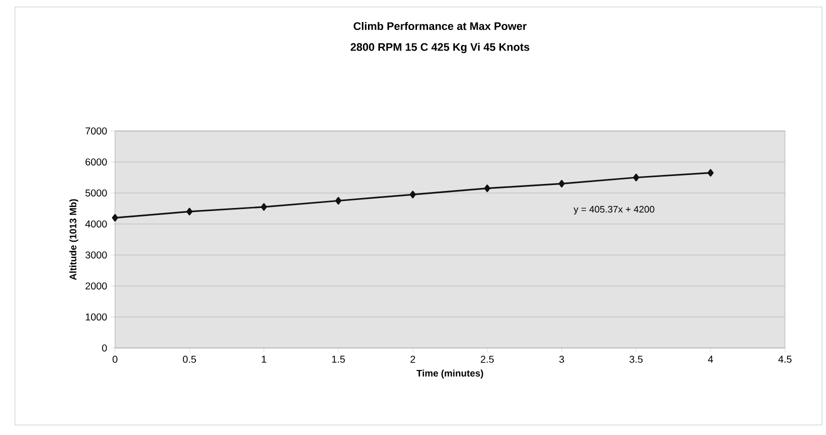 The image size is (826, 435). What do you see at coordinates (785, 359) in the screenshot?
I see `x-tick-label: 4.5` at bounding box center [785, 359].